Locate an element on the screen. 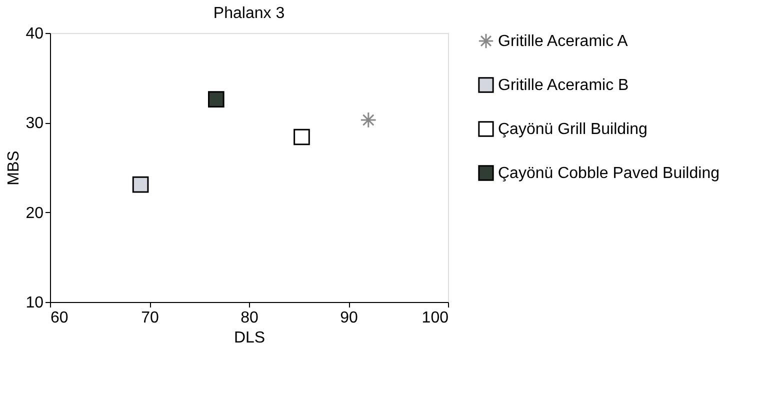 This screenshot has height=414, width=760. y-tick-label: 30 is located at coordinates (35, 123).